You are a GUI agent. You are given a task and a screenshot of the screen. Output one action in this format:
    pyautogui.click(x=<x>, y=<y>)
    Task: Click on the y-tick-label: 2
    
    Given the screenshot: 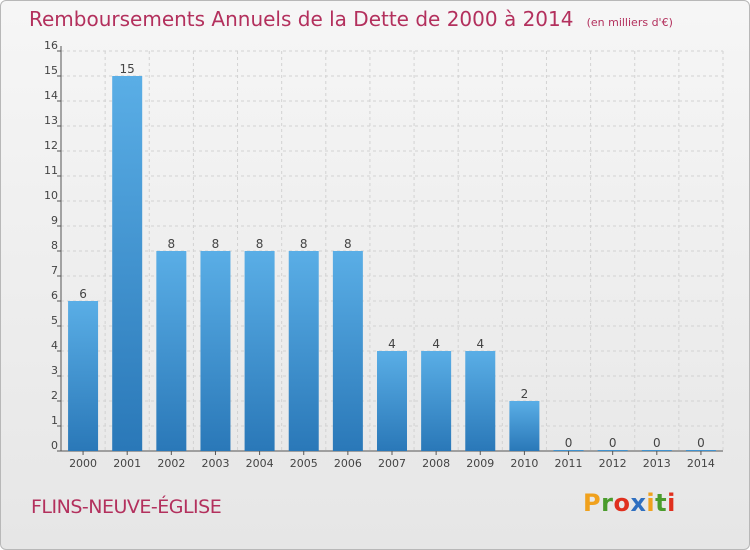 What is the action you would take?
    pyautogui.click(x=54, y=395)
    